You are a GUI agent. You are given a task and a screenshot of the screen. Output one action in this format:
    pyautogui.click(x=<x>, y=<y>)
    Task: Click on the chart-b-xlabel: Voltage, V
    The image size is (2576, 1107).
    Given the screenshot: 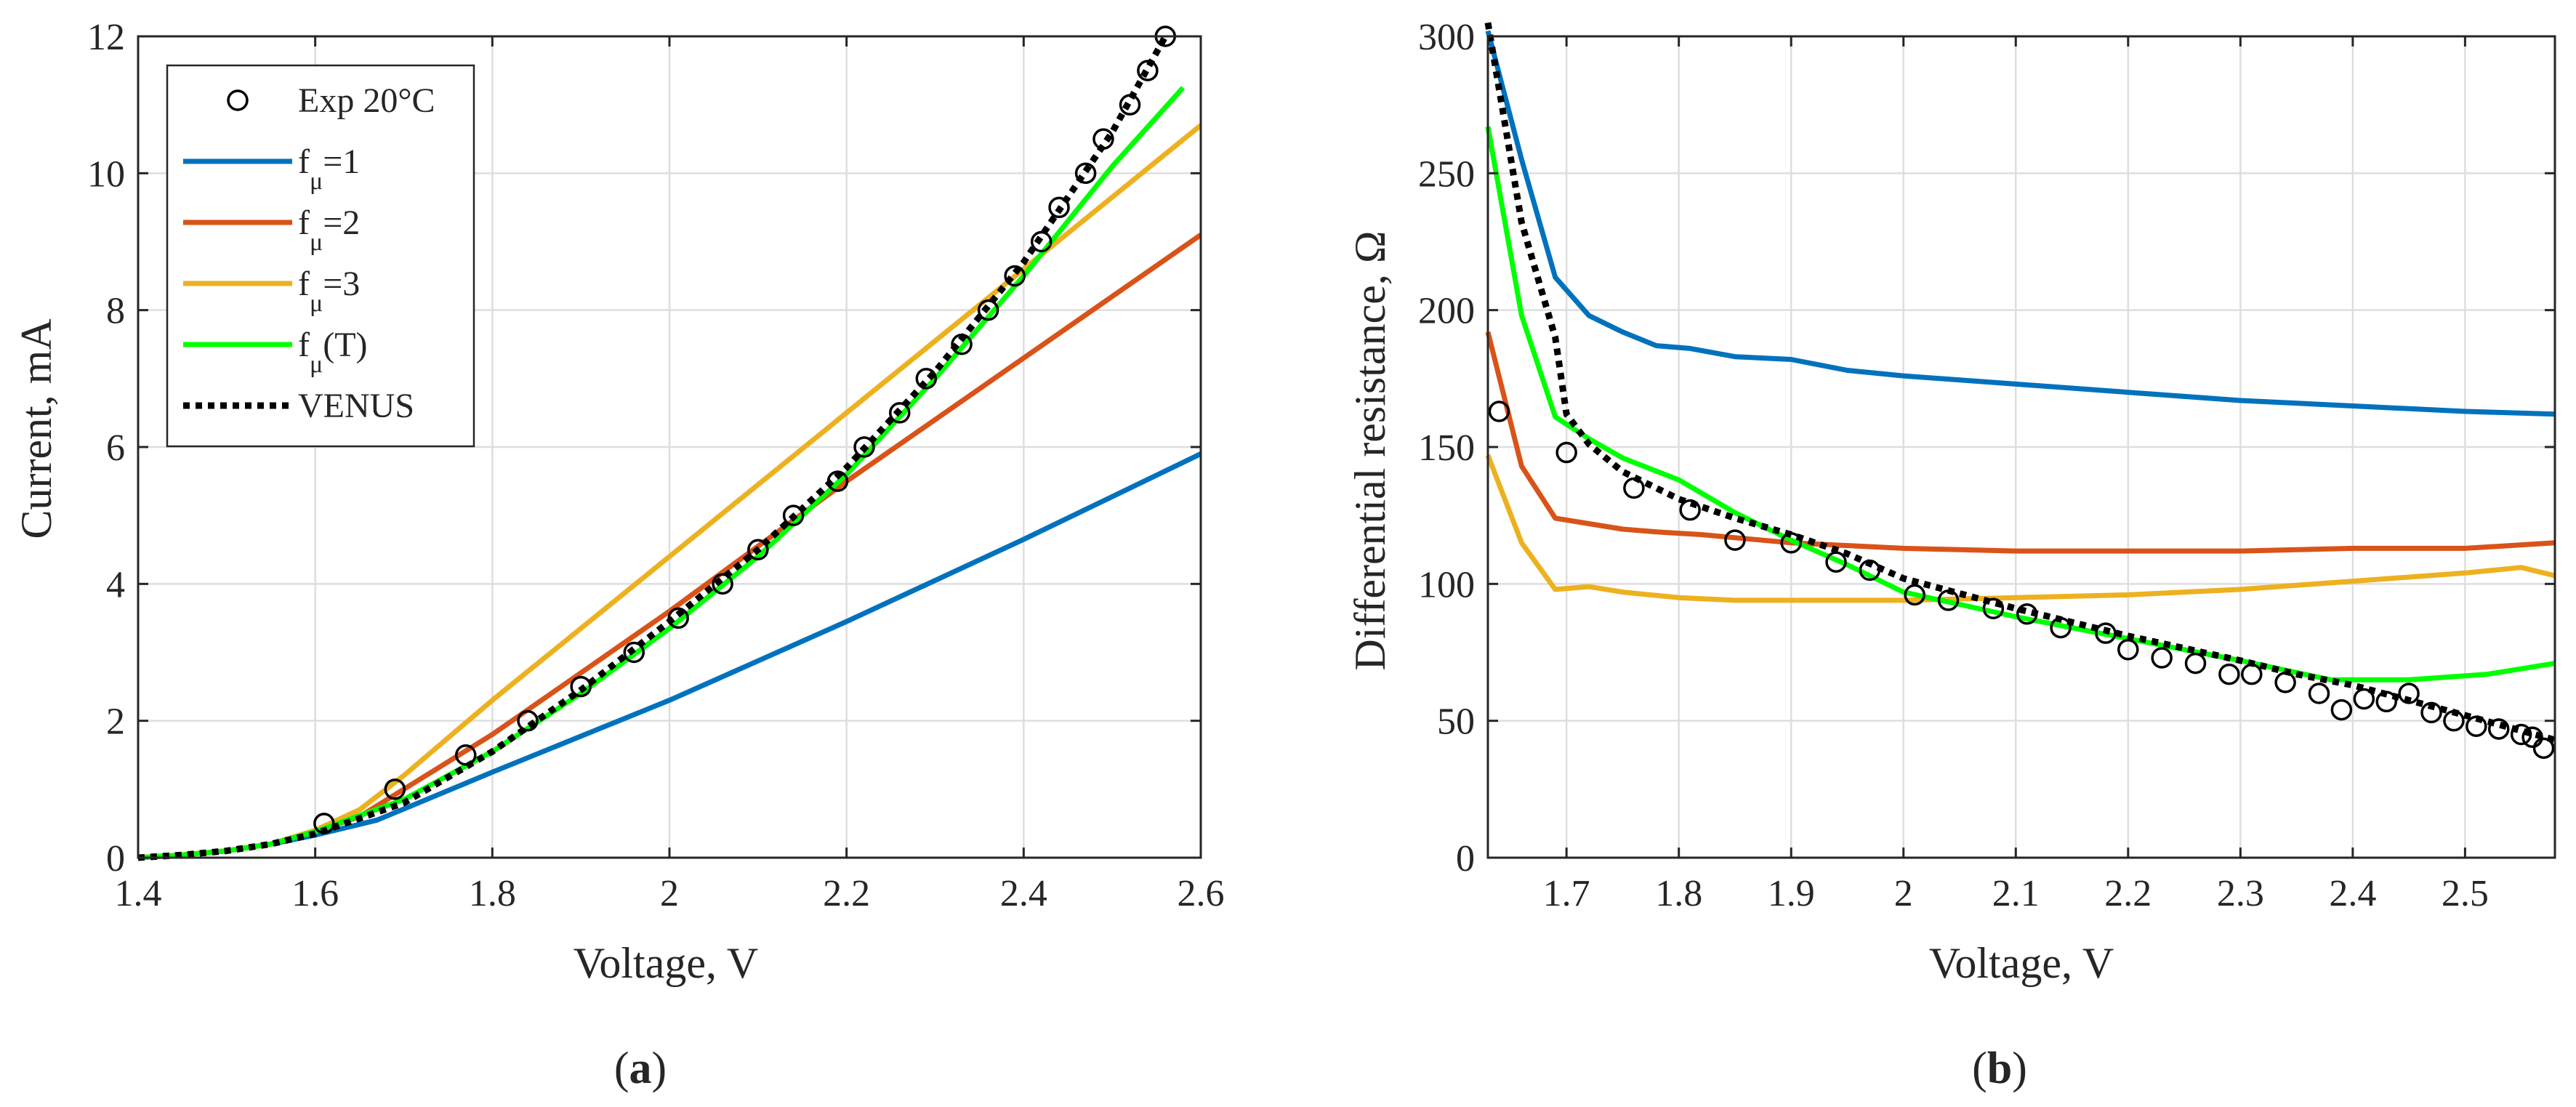 What is the action you would take?
    pyautogui.click(x=2021, y=963)
    